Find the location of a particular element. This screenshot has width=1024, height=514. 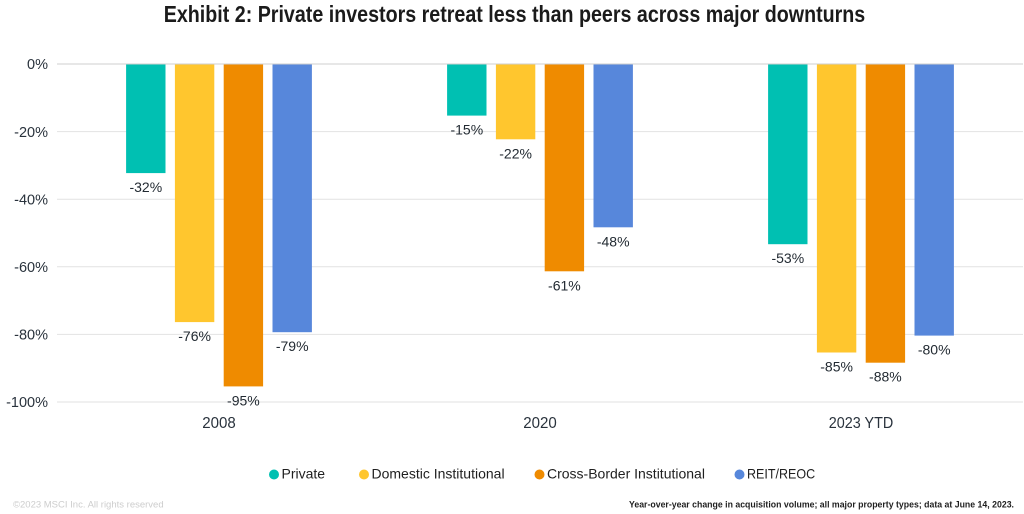

svg-text: 2020 is located at coordinates (540, 423).